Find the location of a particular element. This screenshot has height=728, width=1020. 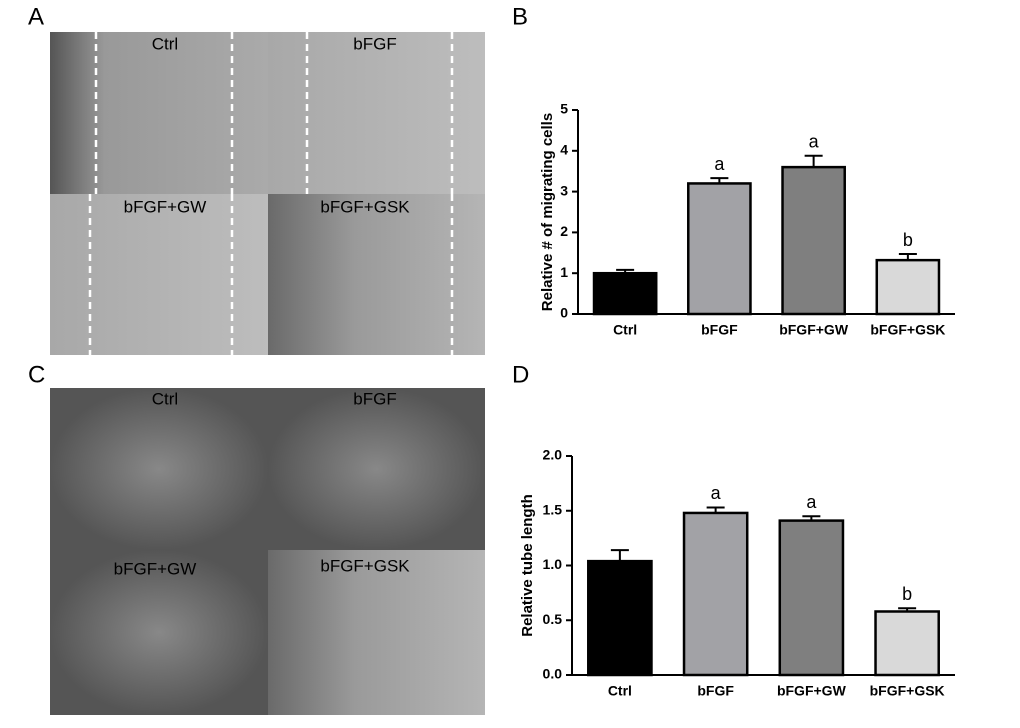

y-tick-label: 0 is located at coordinates (564, 313).